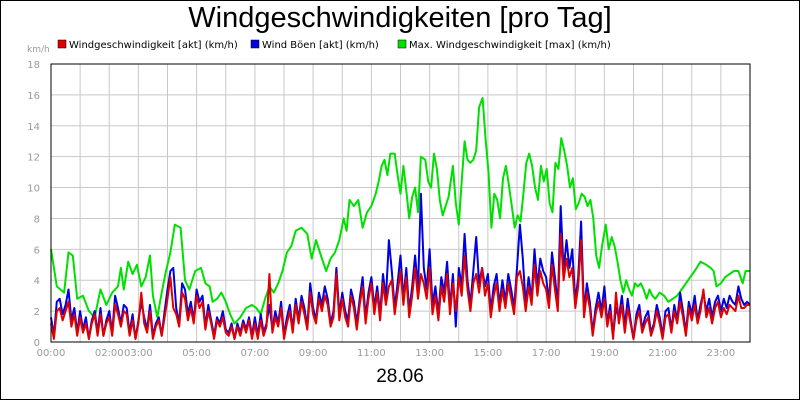 The height and width of the screenshot is (400, 800). I want to click on y-tick-label-9: 18, so click(33, 65).